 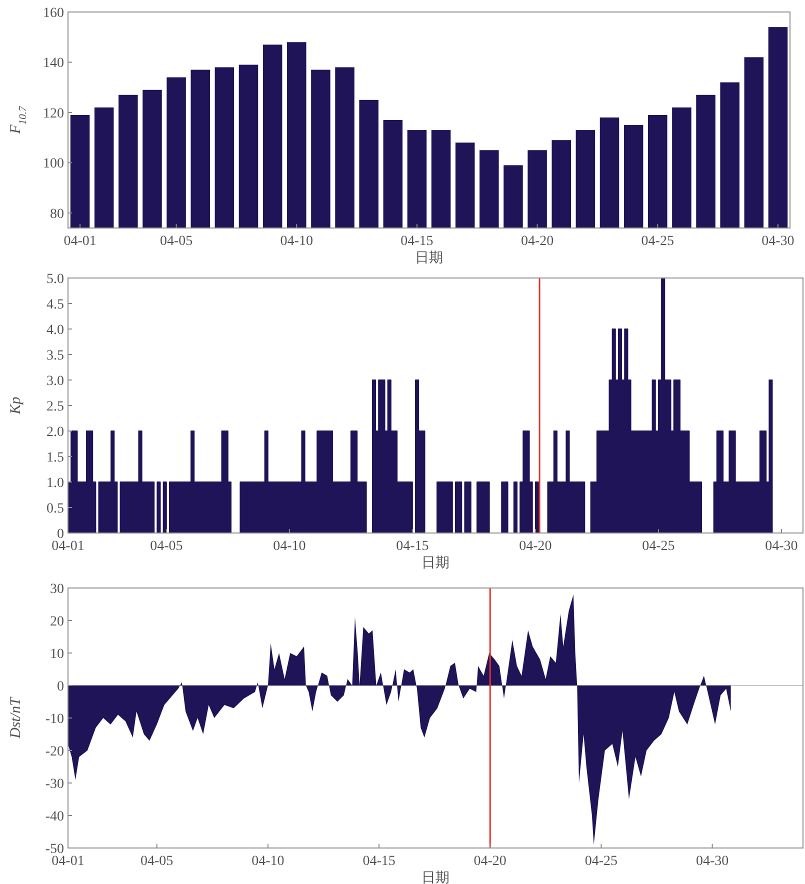 What do you see at coordinates (55, 279) in the screenshot?
I see `y-tick-label: 5.0` at bounding box center [55, 279].